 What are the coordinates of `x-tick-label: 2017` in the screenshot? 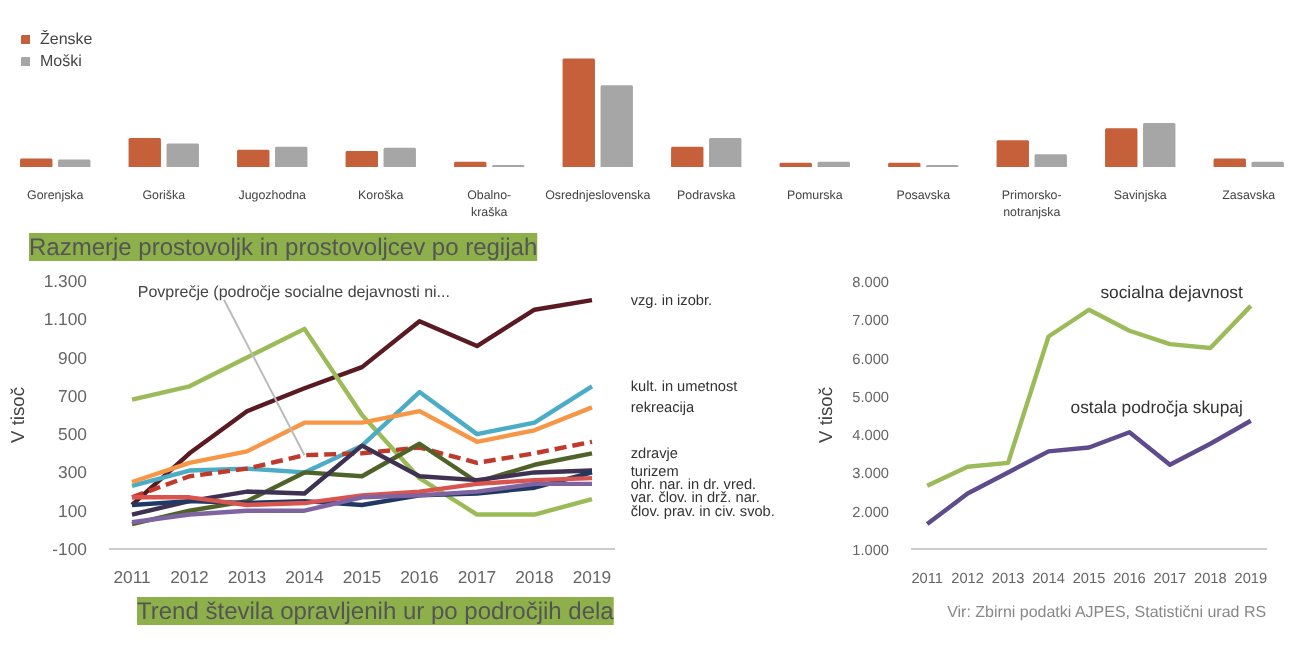 It's located at (477, 577).